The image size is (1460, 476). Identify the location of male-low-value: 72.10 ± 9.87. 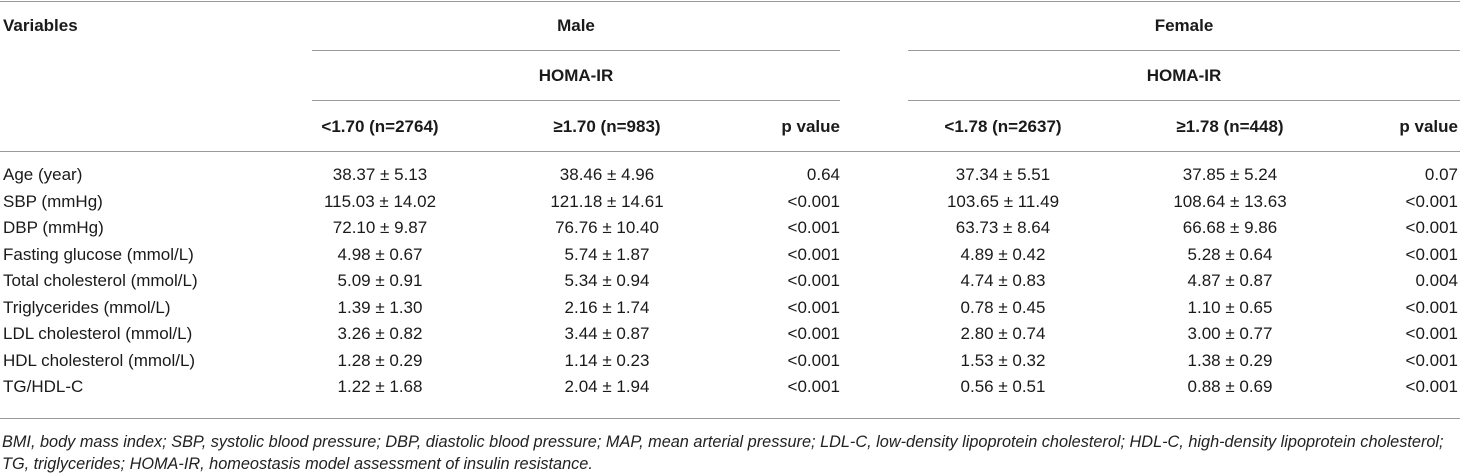
(380, 227).